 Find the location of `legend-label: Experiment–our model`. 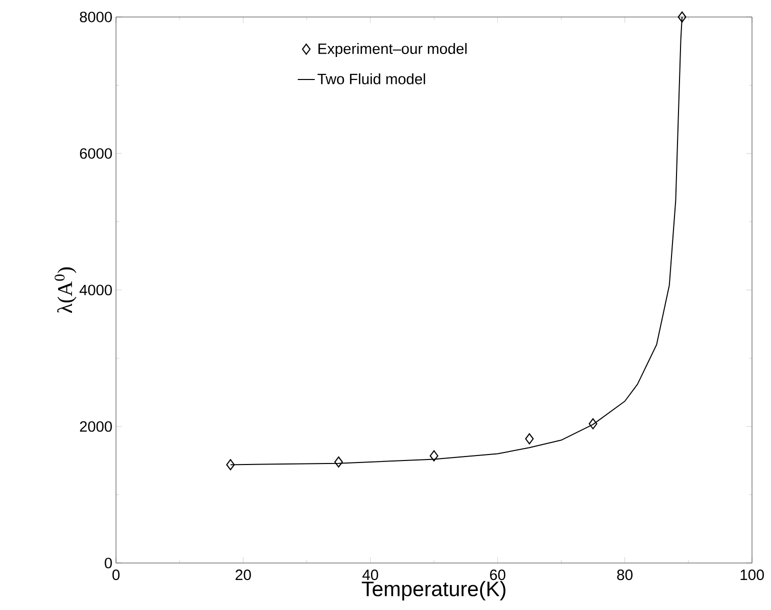

legend-label: Experiment–our model is located at coordinates (392, 50).